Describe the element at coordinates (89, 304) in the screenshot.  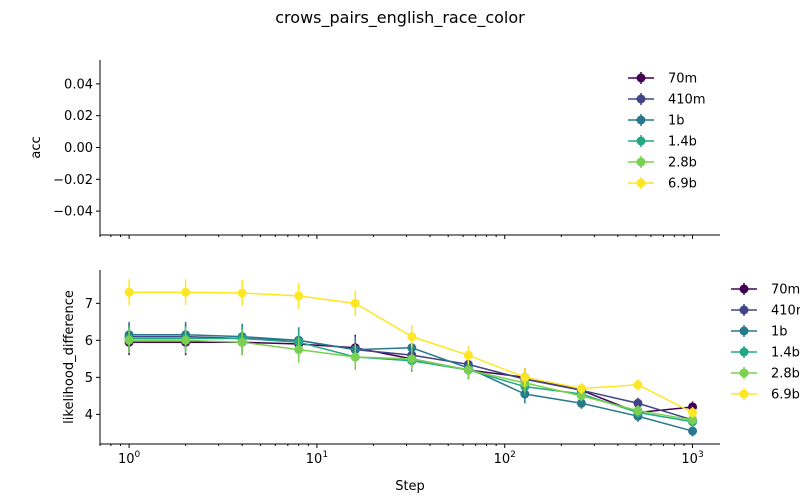
I see `y-tick-label: 7` at that location.